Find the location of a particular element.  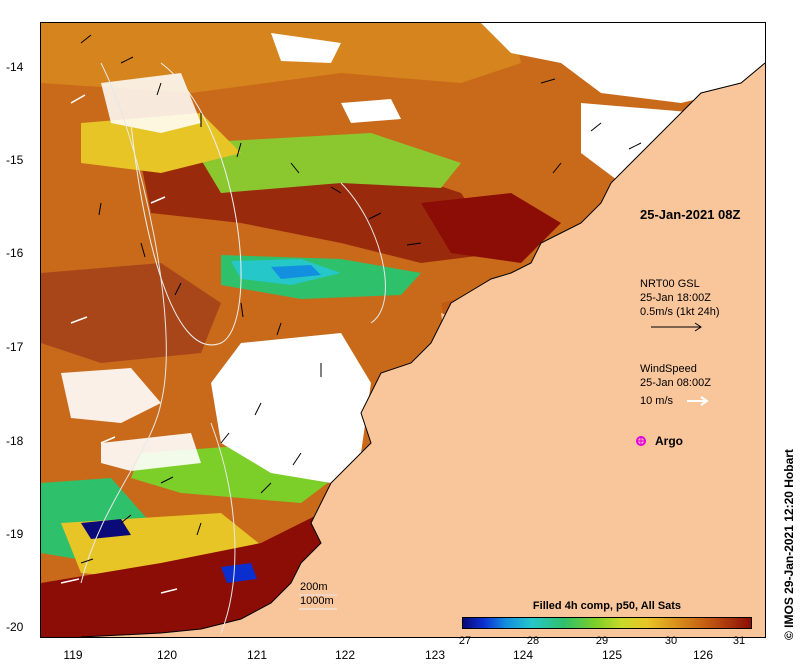

sst-warm-band is located at coordinates (131, 313).